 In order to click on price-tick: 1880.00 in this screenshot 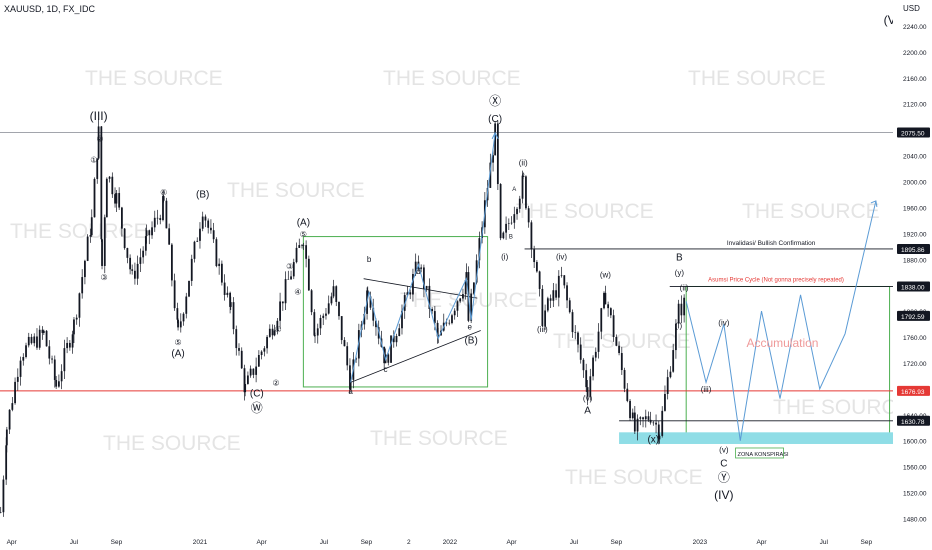, I will do `click(915, 260)`.